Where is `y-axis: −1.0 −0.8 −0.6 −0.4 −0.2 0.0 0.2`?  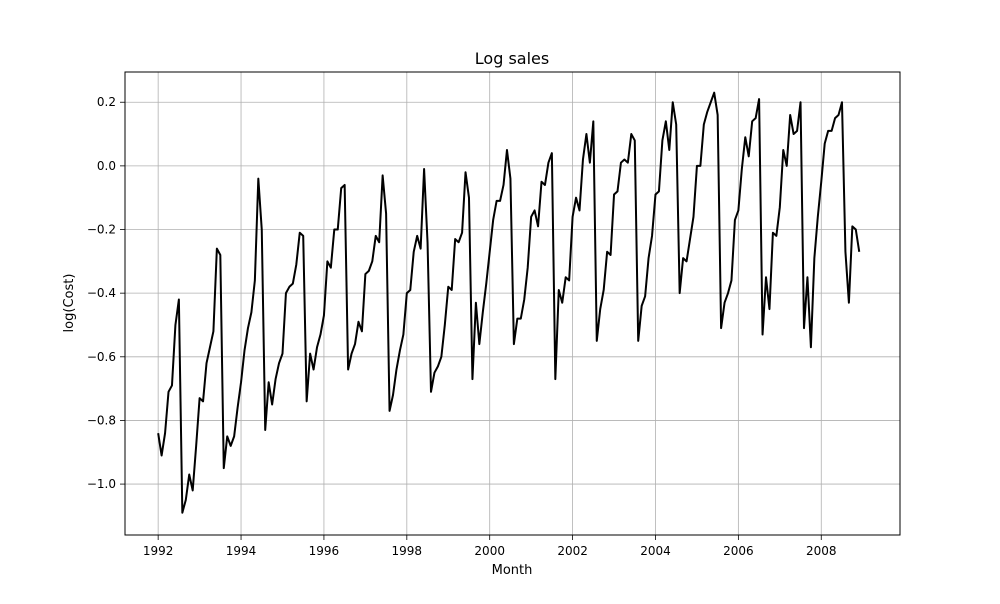
y-axis: −1.0 −0.8 −0.6 −0.4 −0.2 0.0 0.2 is located at coordinates (106, 293).